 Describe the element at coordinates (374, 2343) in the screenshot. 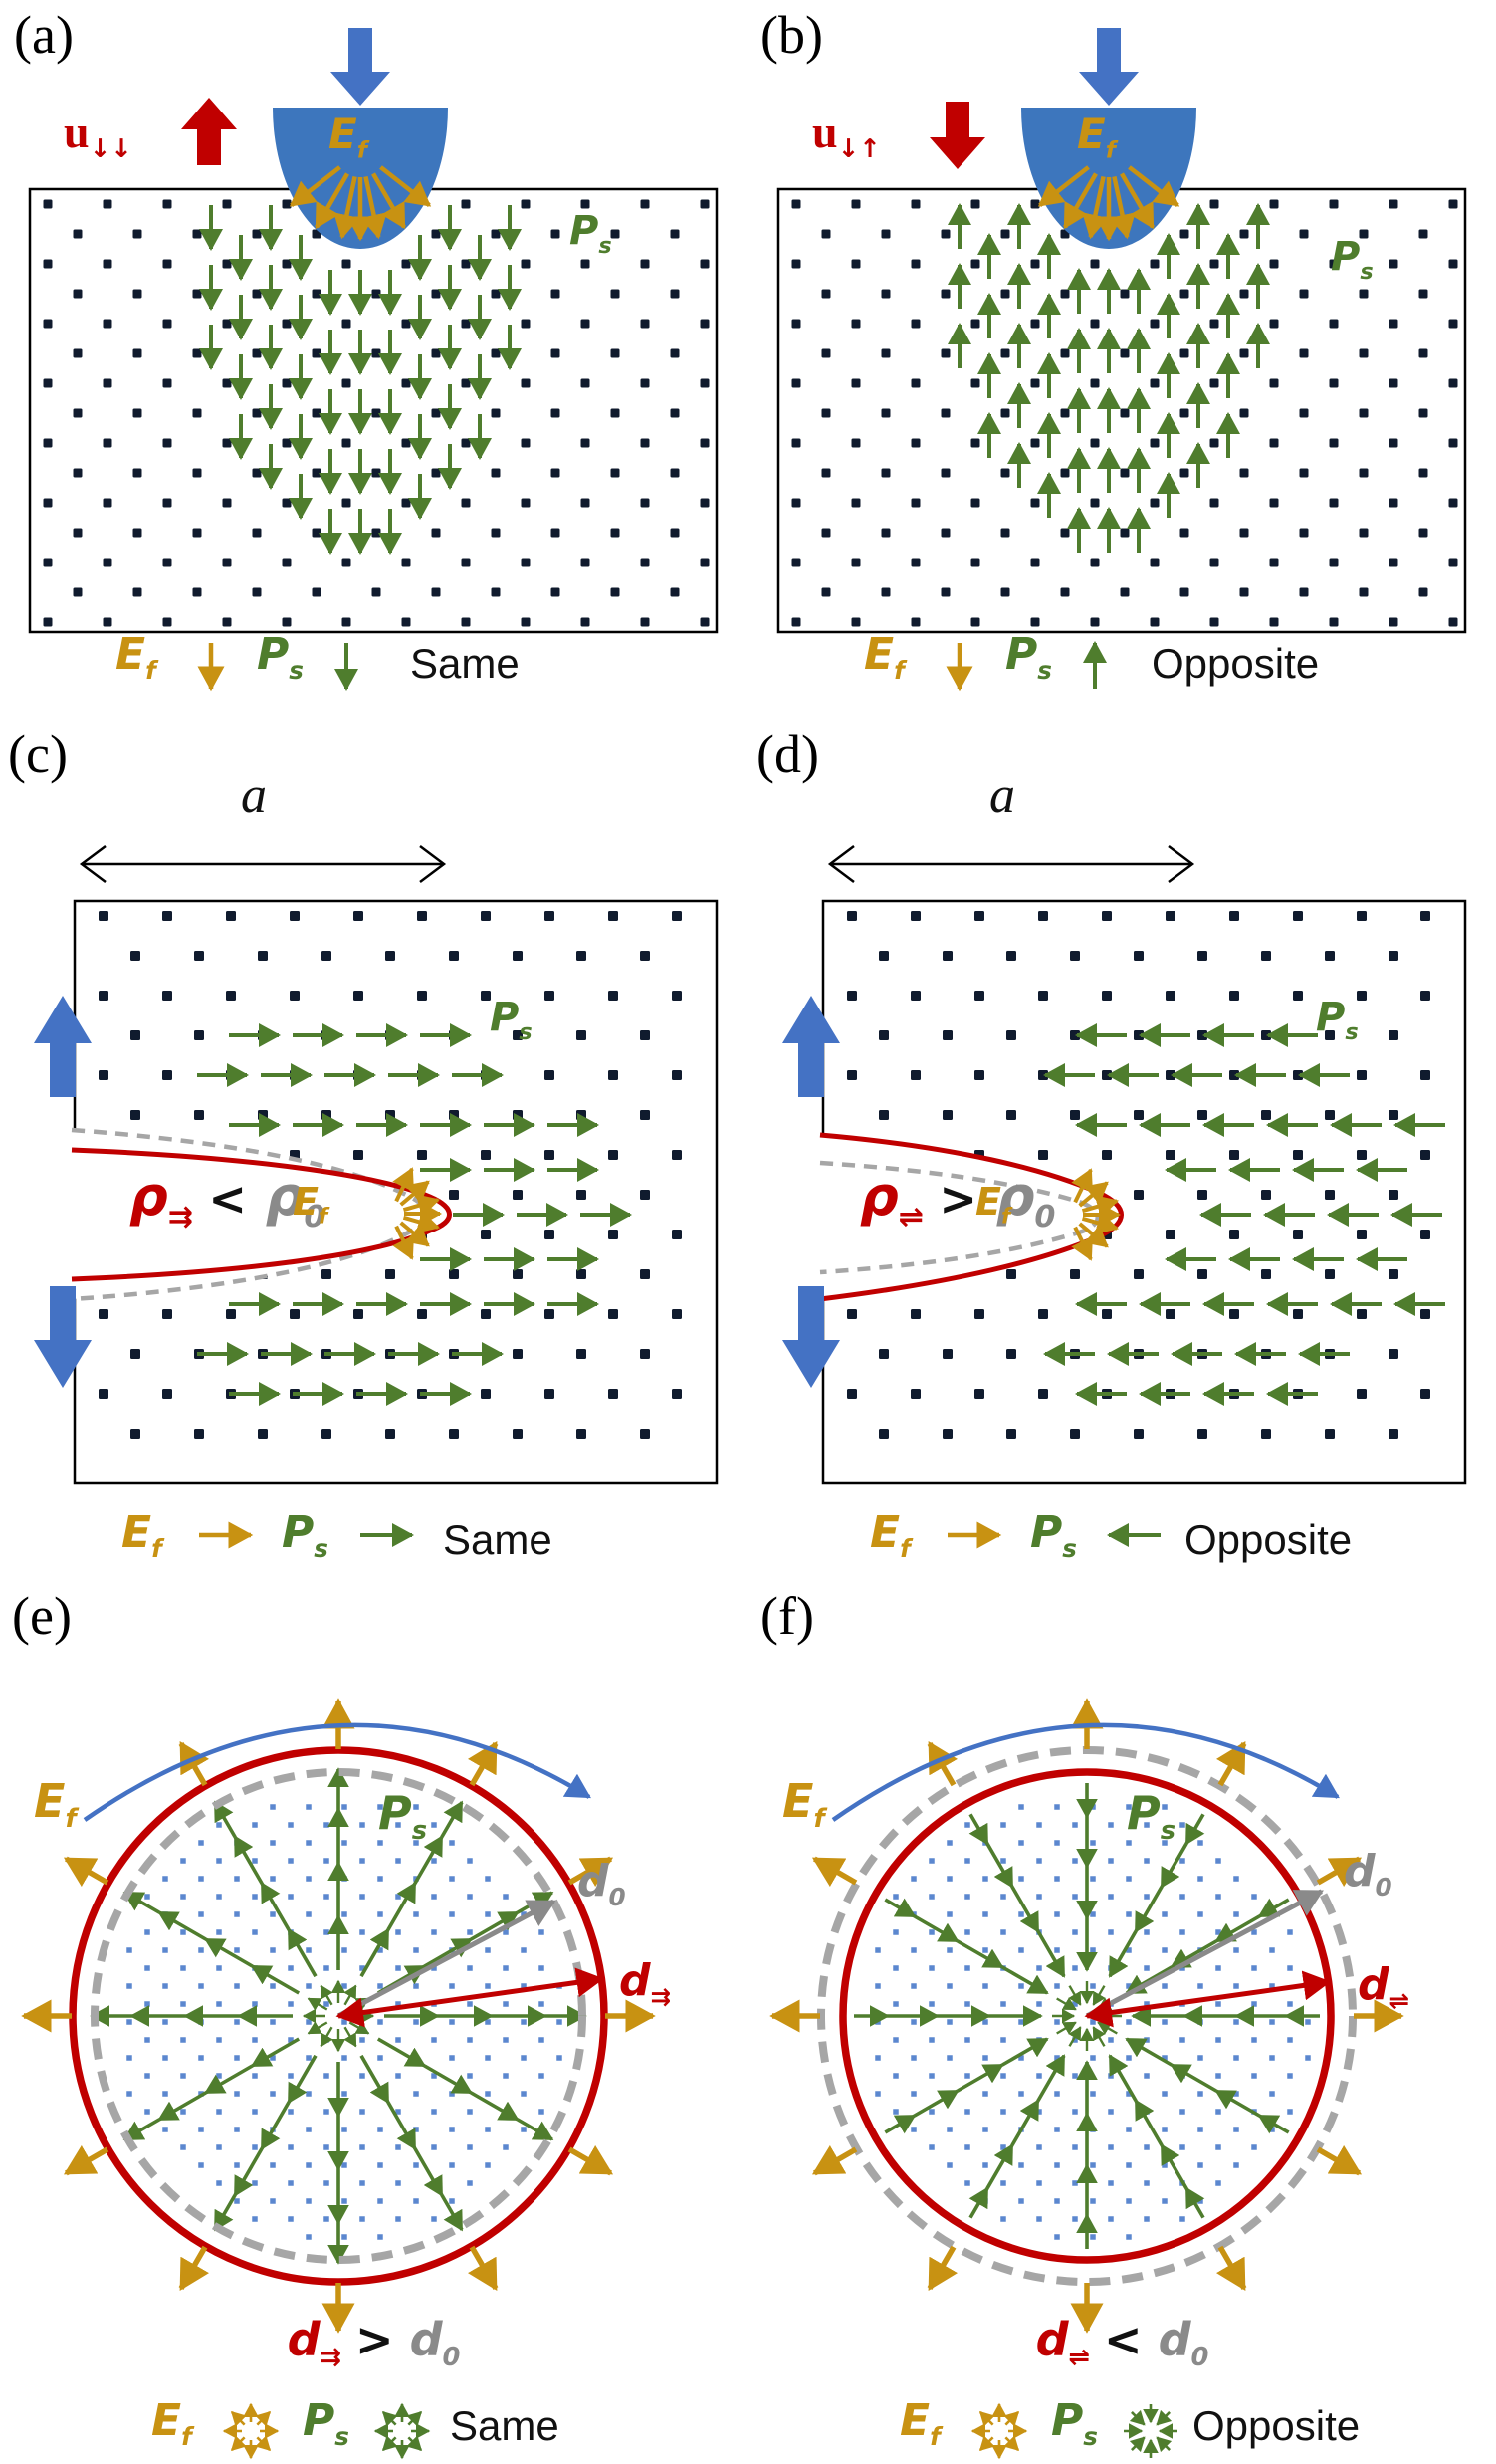

I see `diameter-expression: d⇉ > d0` at that location.